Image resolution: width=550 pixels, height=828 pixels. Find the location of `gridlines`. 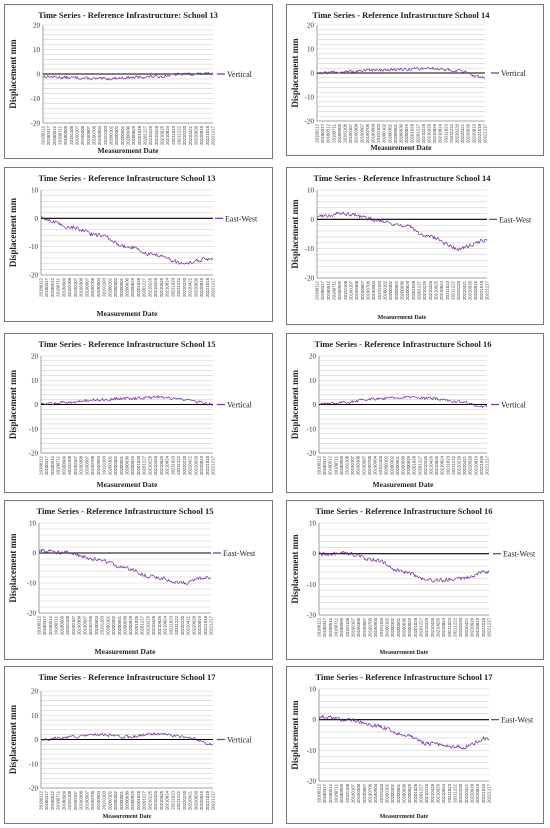

gridlines is located at coordinates (127, 739).